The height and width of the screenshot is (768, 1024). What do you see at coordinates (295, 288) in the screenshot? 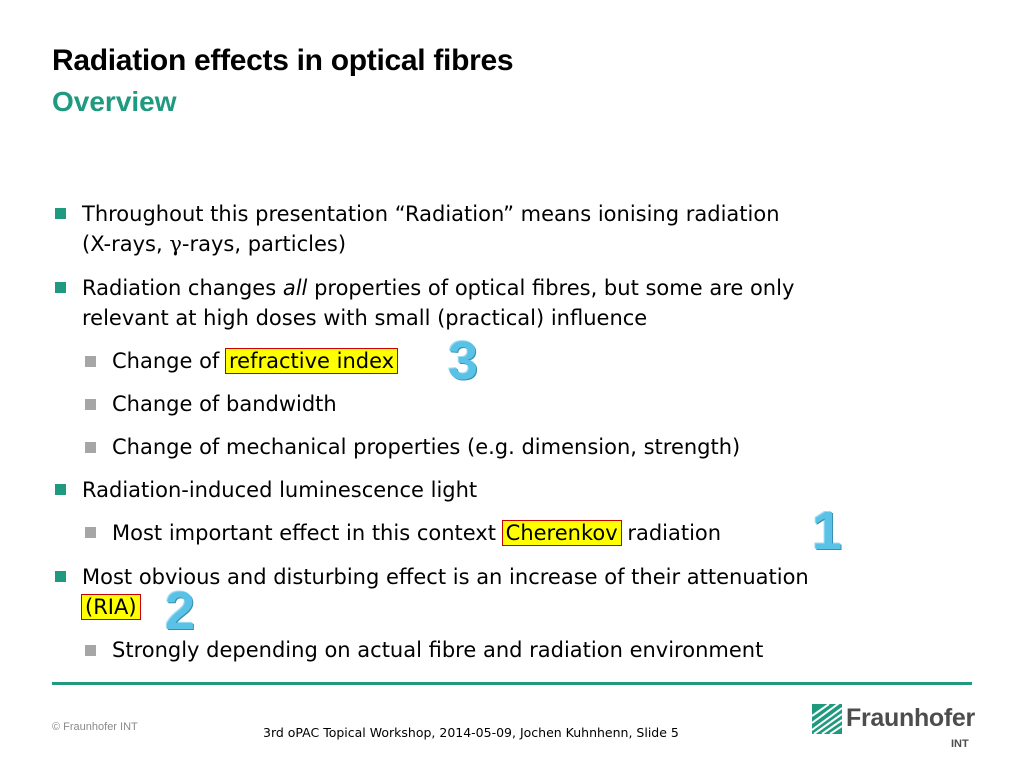
I see `emphasis-all: all` at bounding box center [295, 288].